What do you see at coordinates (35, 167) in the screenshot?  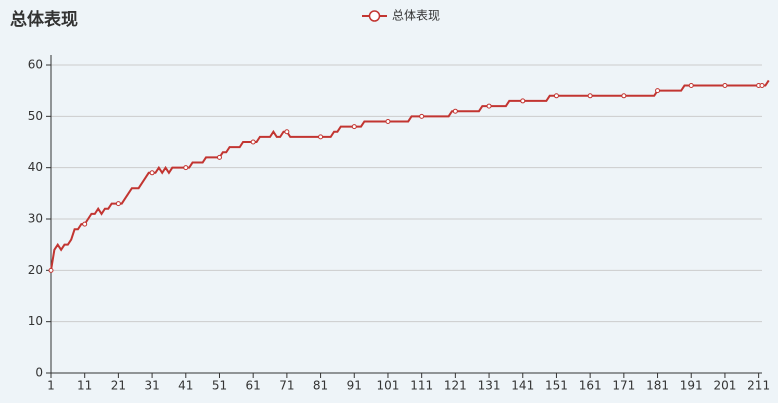 I see `y-tick-label: 40` at bounding box center [35, 167].